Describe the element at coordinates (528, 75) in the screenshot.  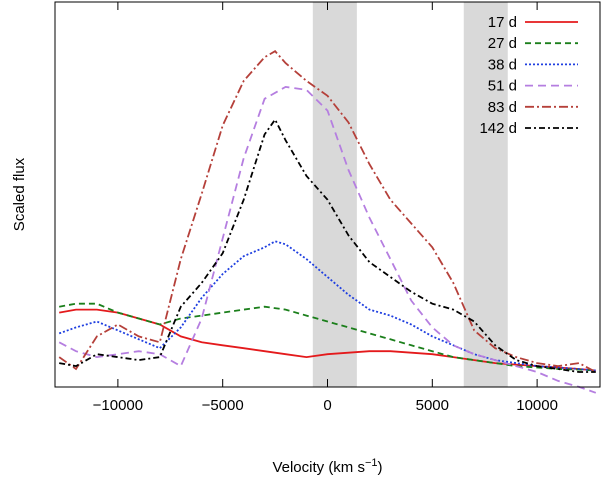
I see `legend: 17 d 27 d 38 d 51 d 83 d 142 d` at that location.